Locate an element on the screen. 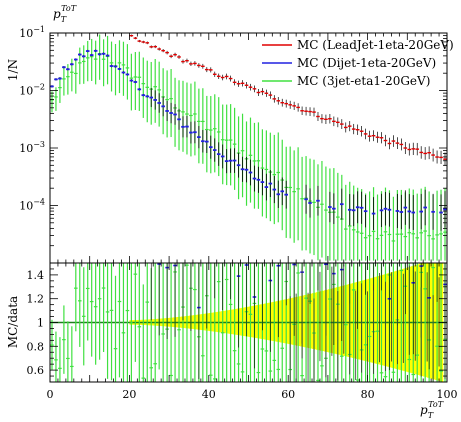 The image size is (461, 422). y-tick-label: 10⁻³ is located at coordinates (32, 147).